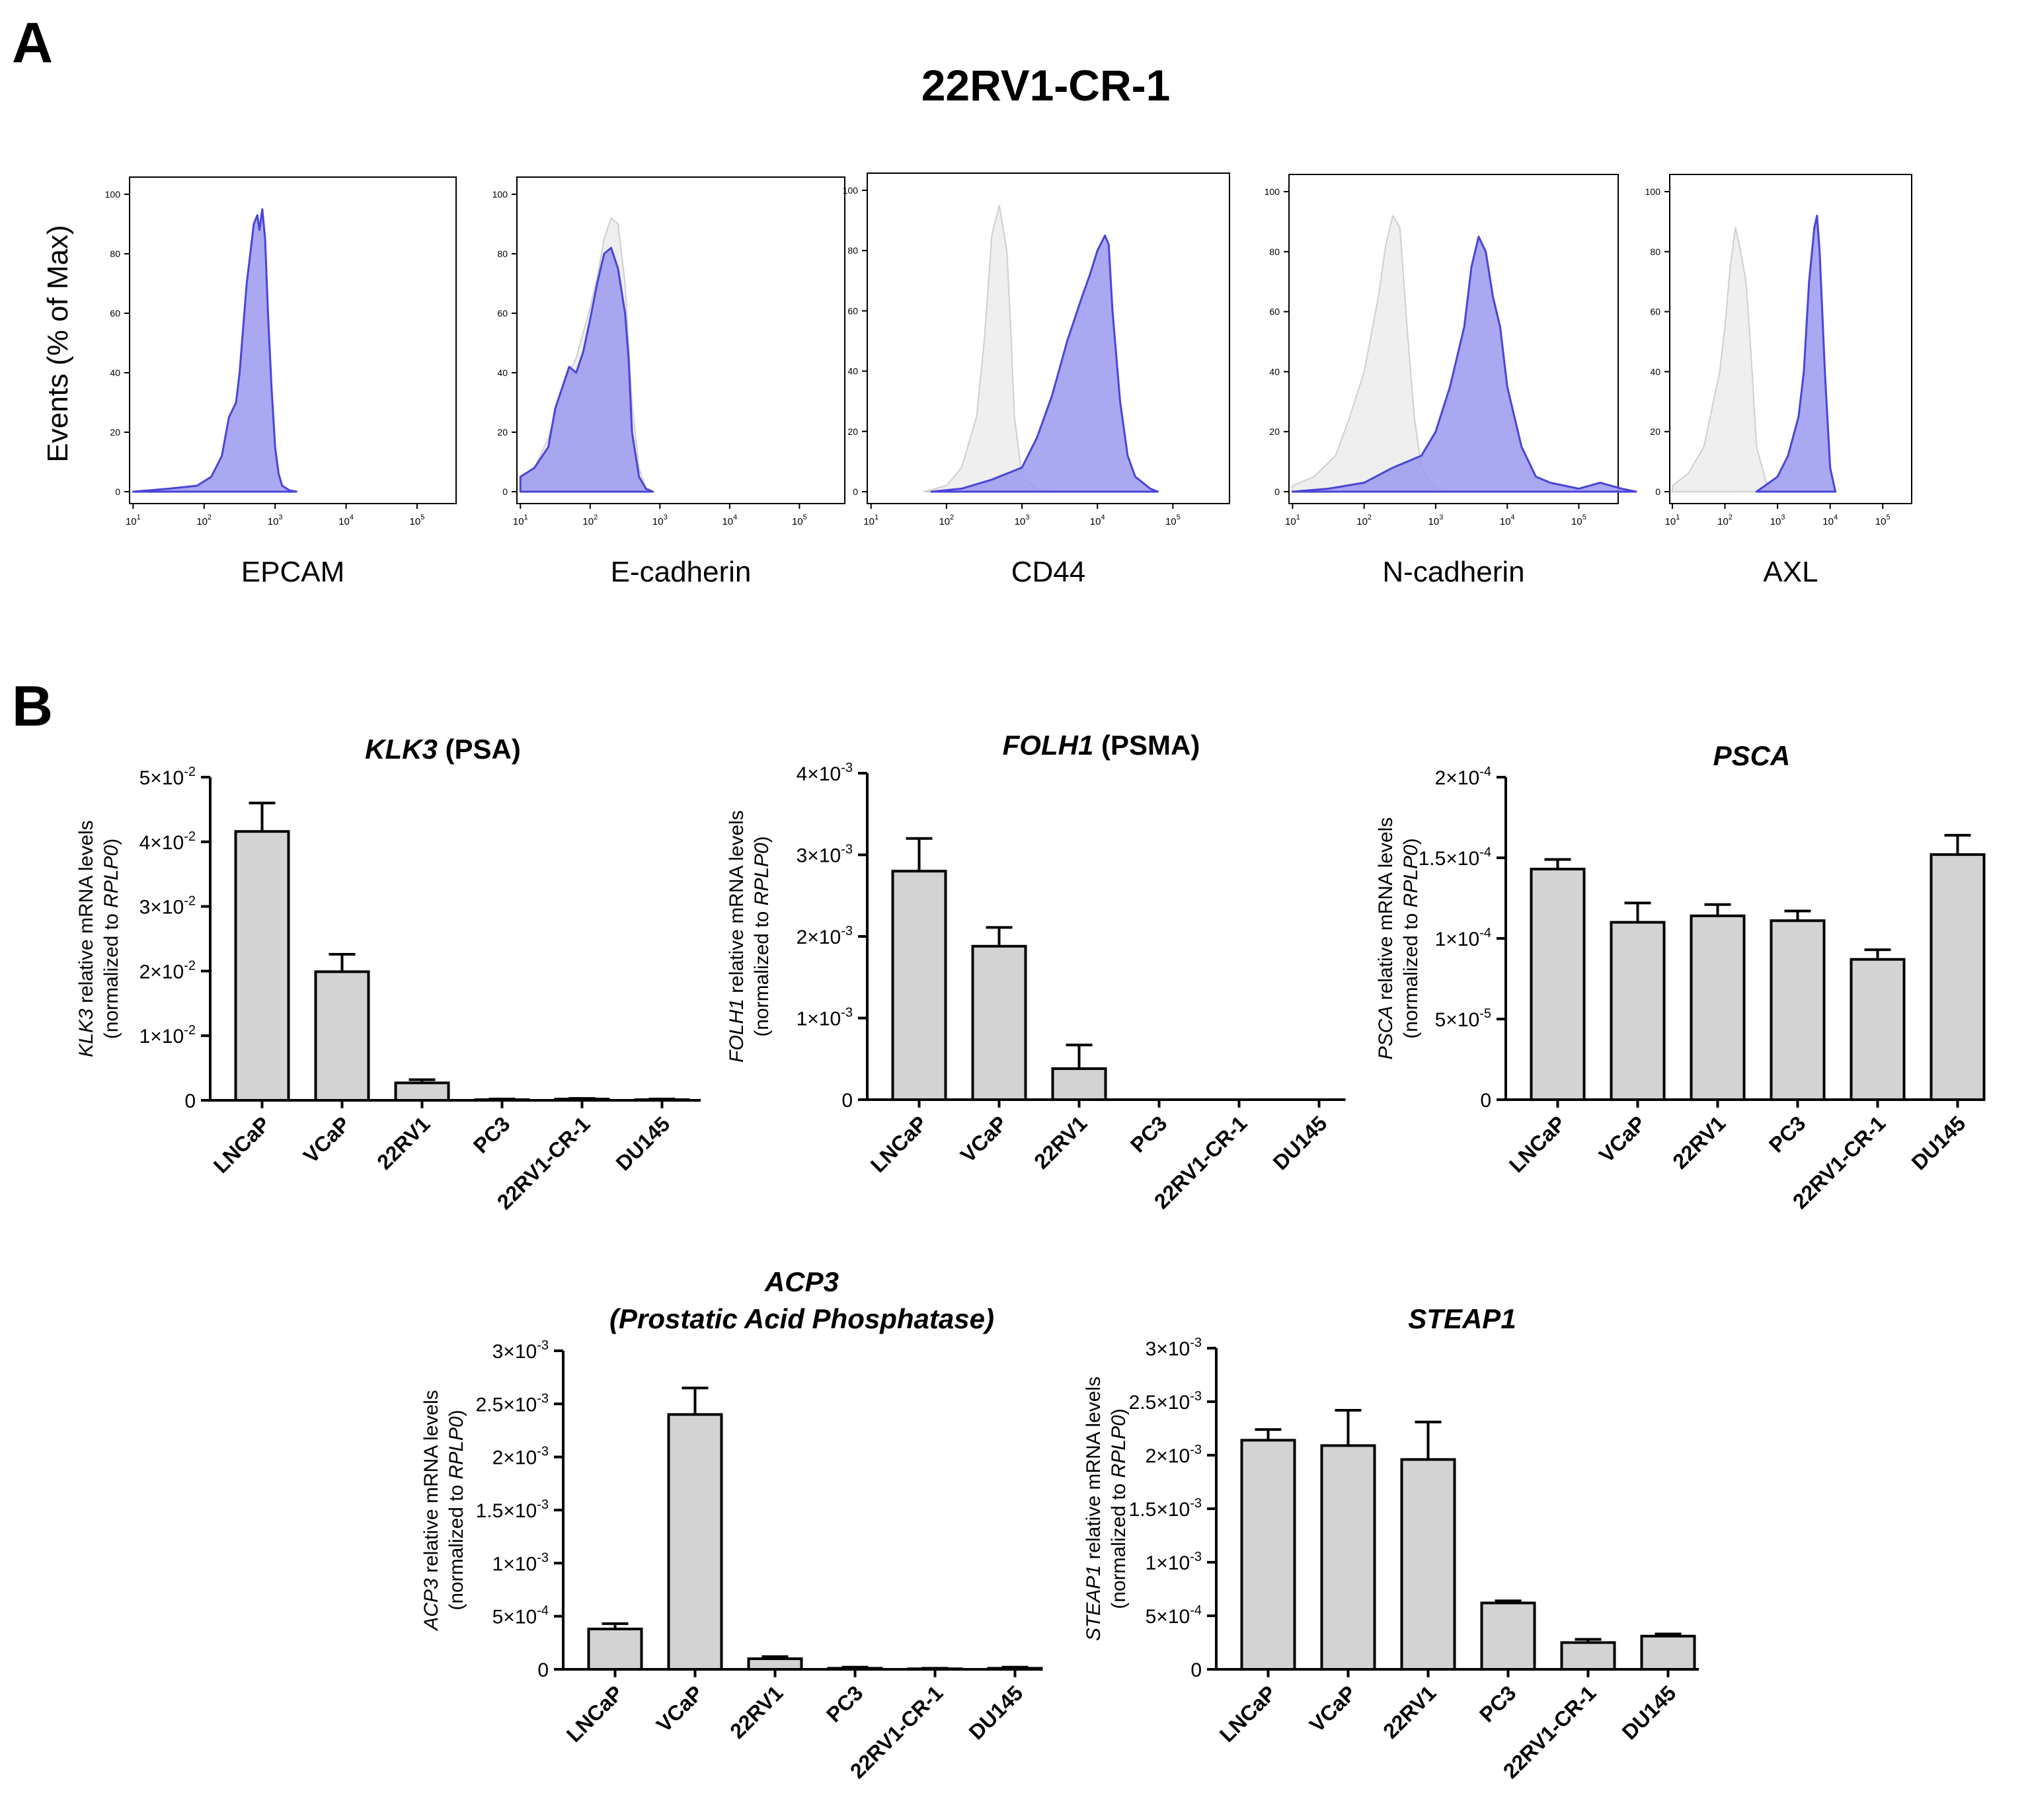  I want to click on y-tick-label: 2×10⁻⁴, so click(1463, 777).